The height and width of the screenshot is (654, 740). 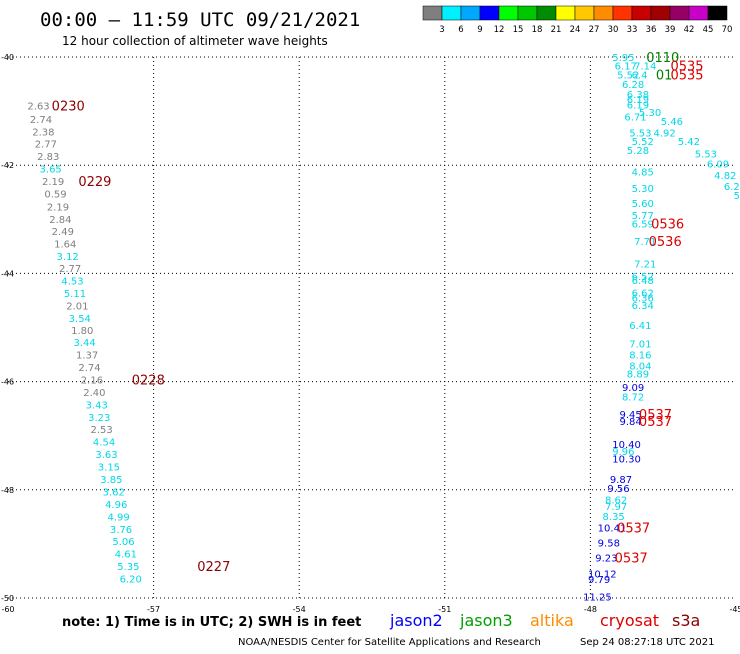 What do you see at coordinates (299, 609) in the screenshot?
I see `x-tick-label: -54` at bounding box center [299, 609].